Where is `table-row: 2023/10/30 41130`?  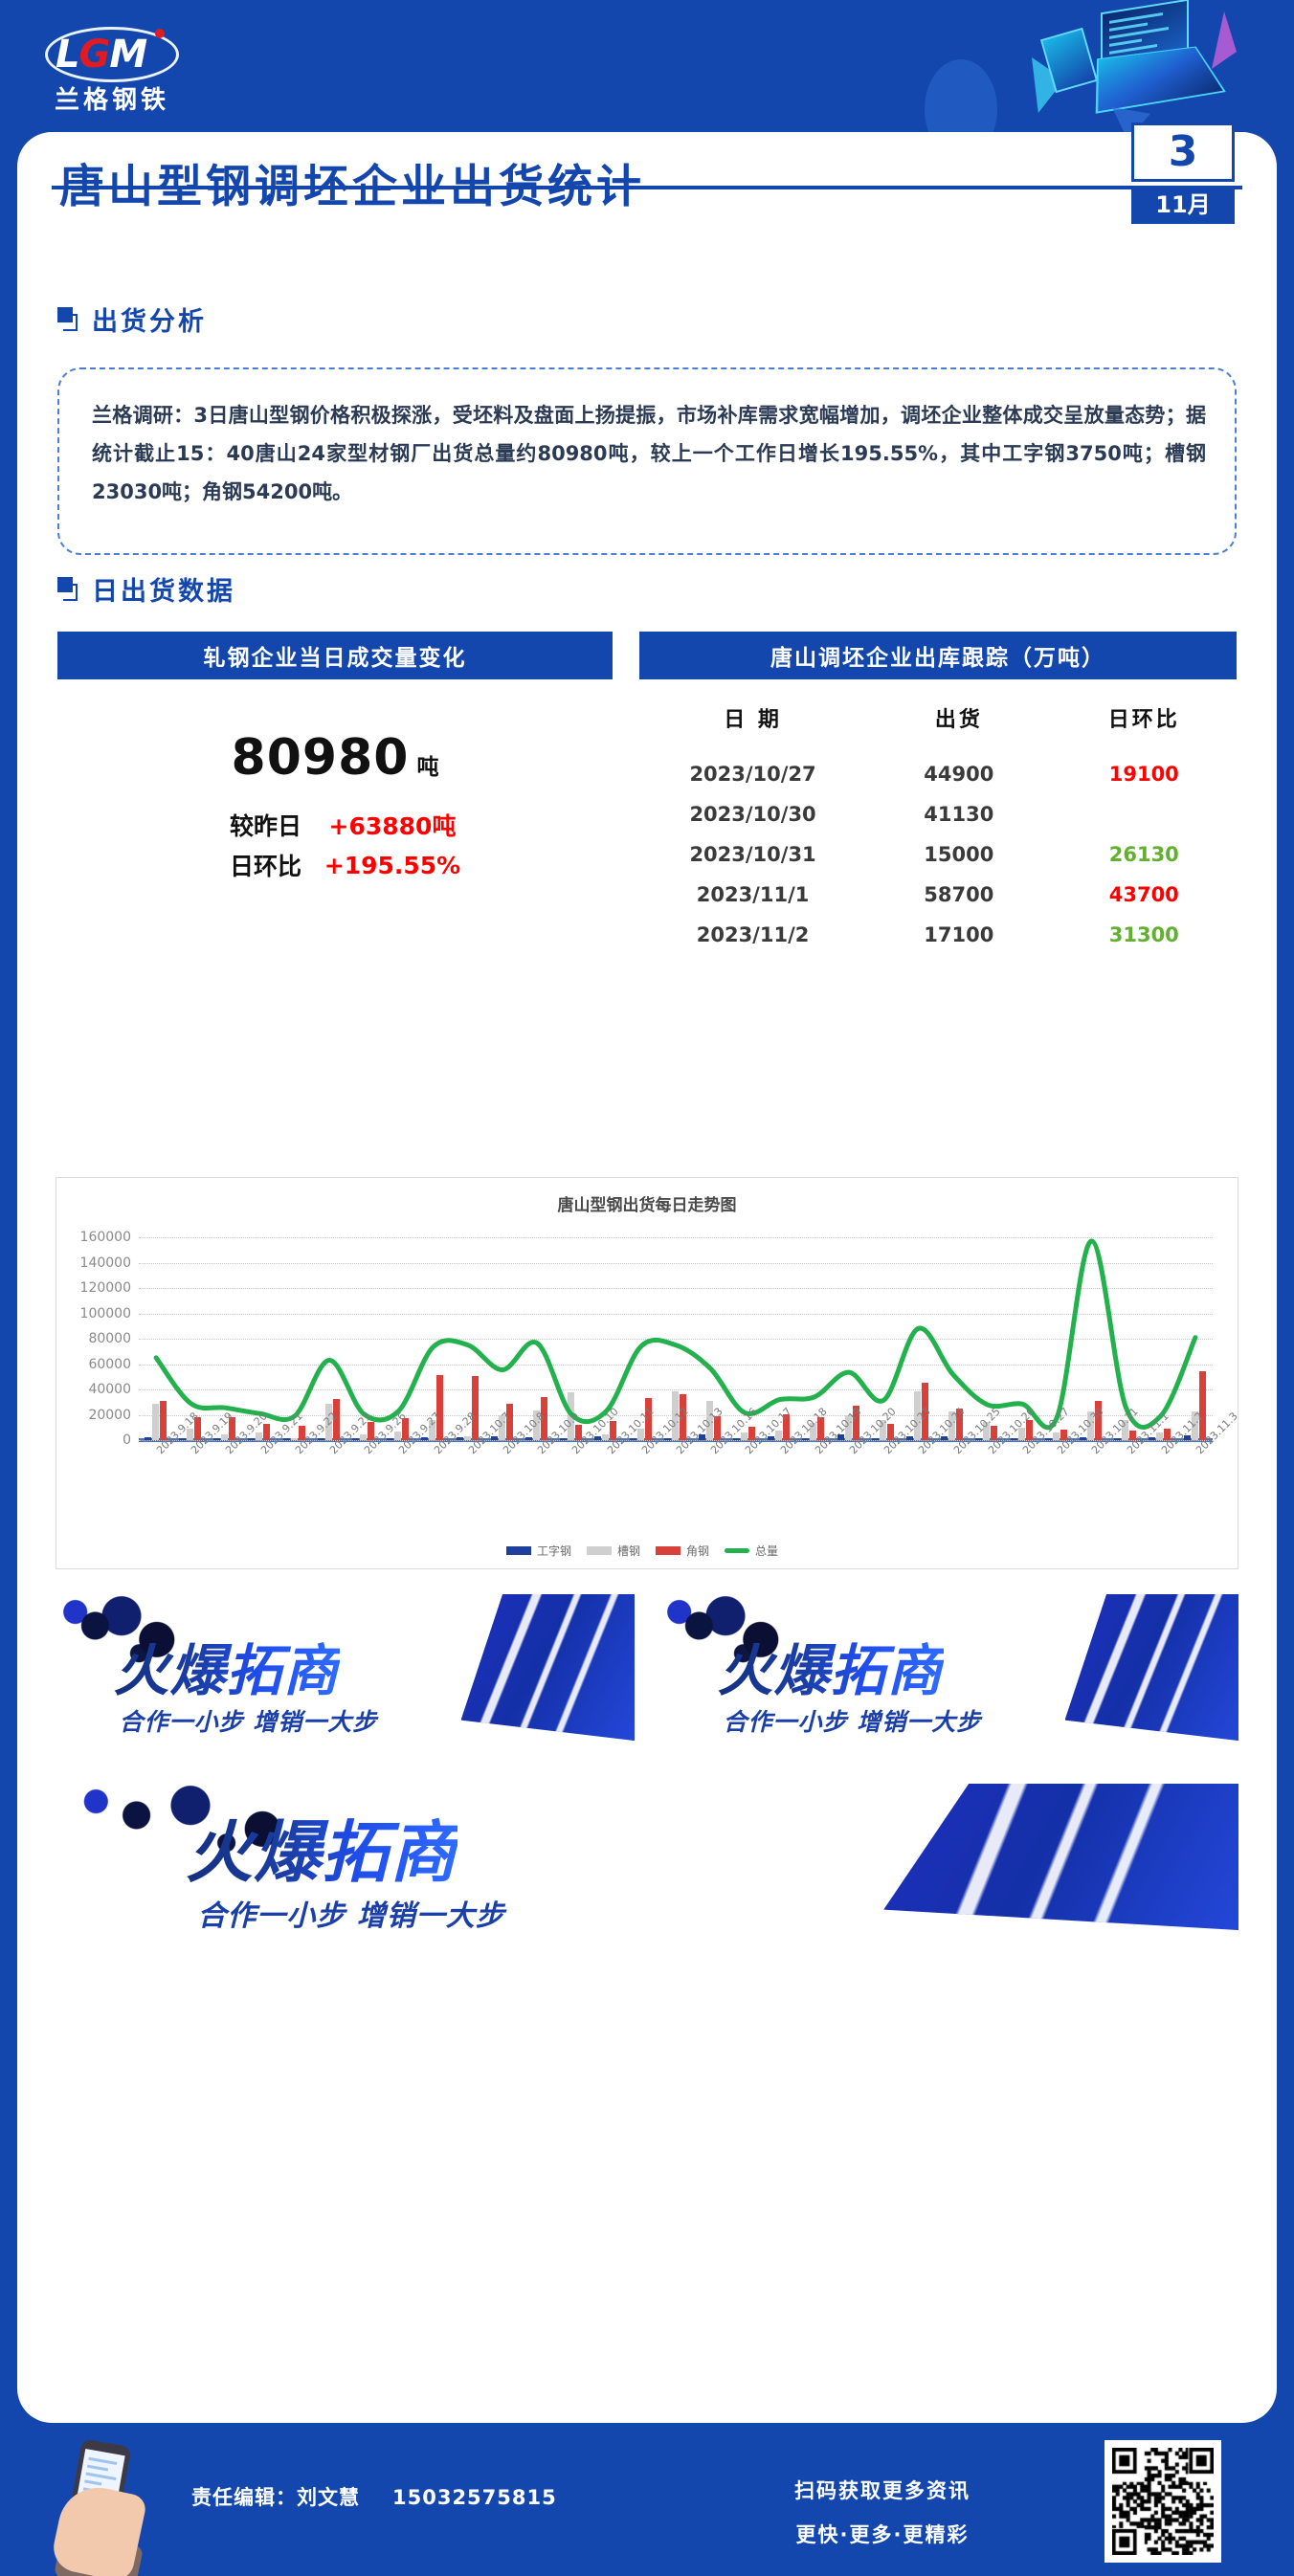 table-row: 2023/10/30 41130 is located at coordinates (938, 814).